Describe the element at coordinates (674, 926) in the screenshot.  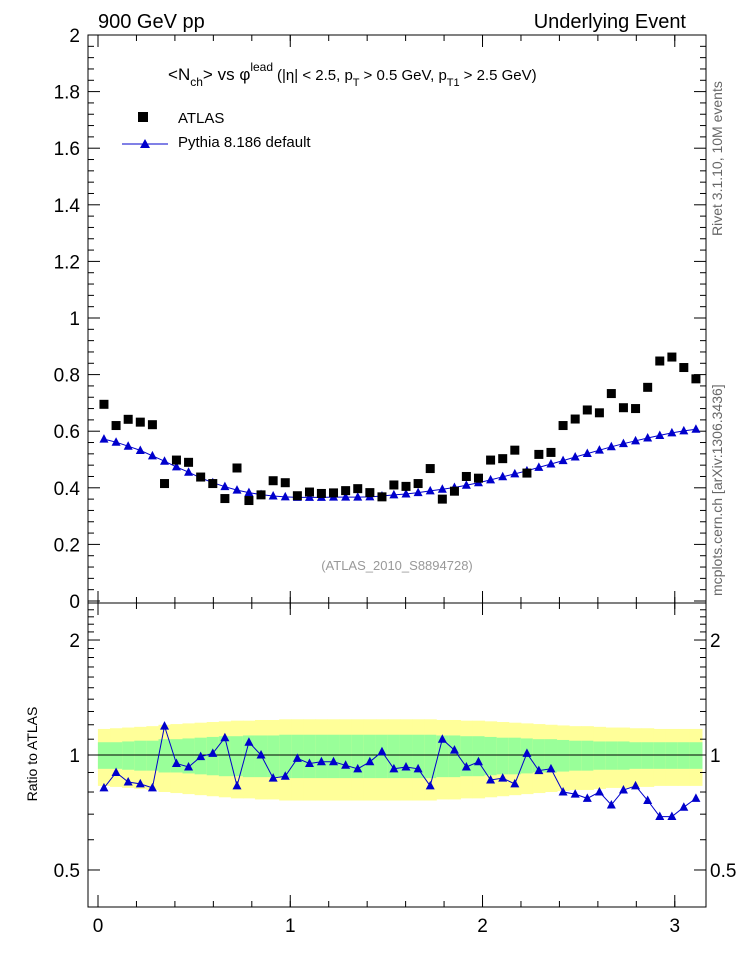
I see `ratio-xtick-label: 3` at that location.